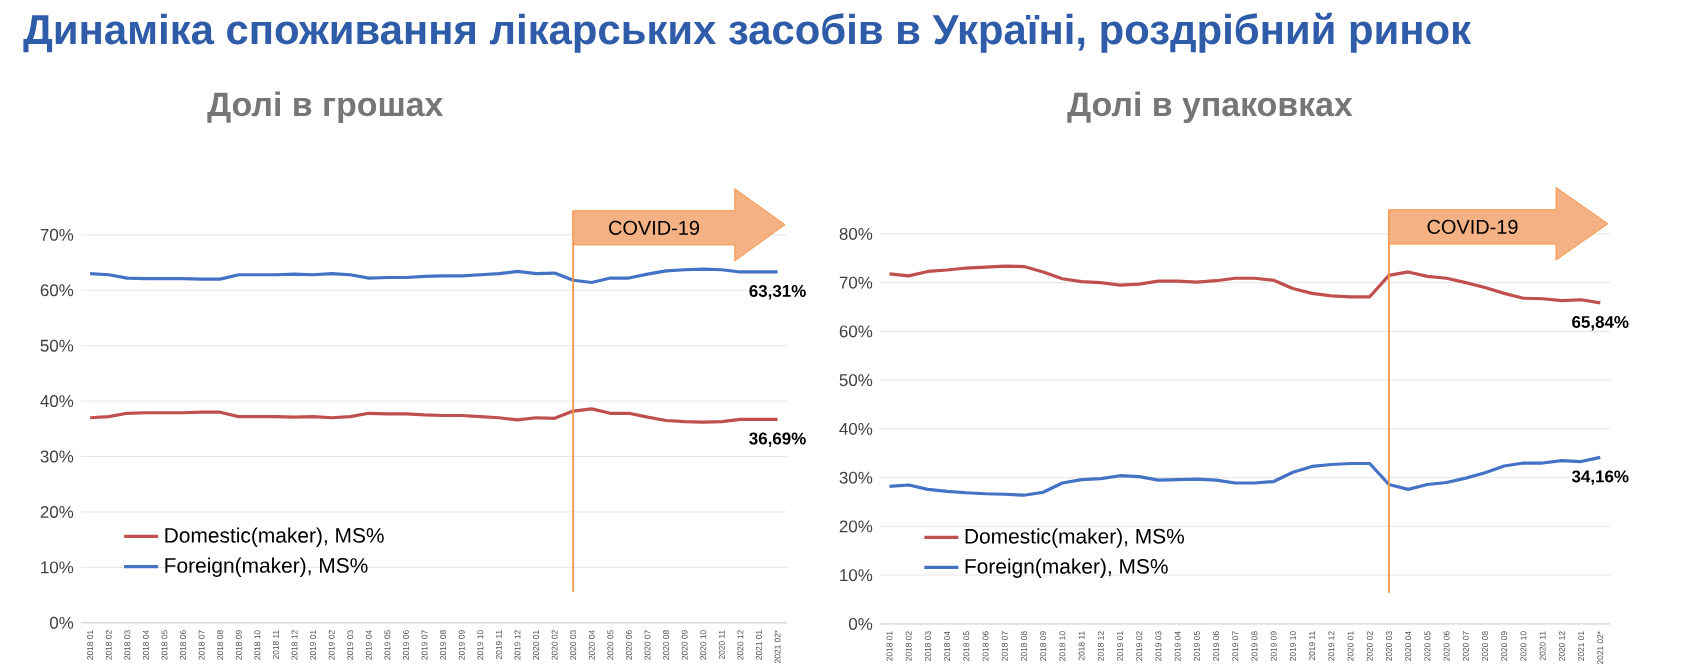 Image resolution: width=1700 pixels, height=672 pixels. Describe the element at coordinates (1600, 478) in the screenshot. I see `data-label: 34,16%` at that location.